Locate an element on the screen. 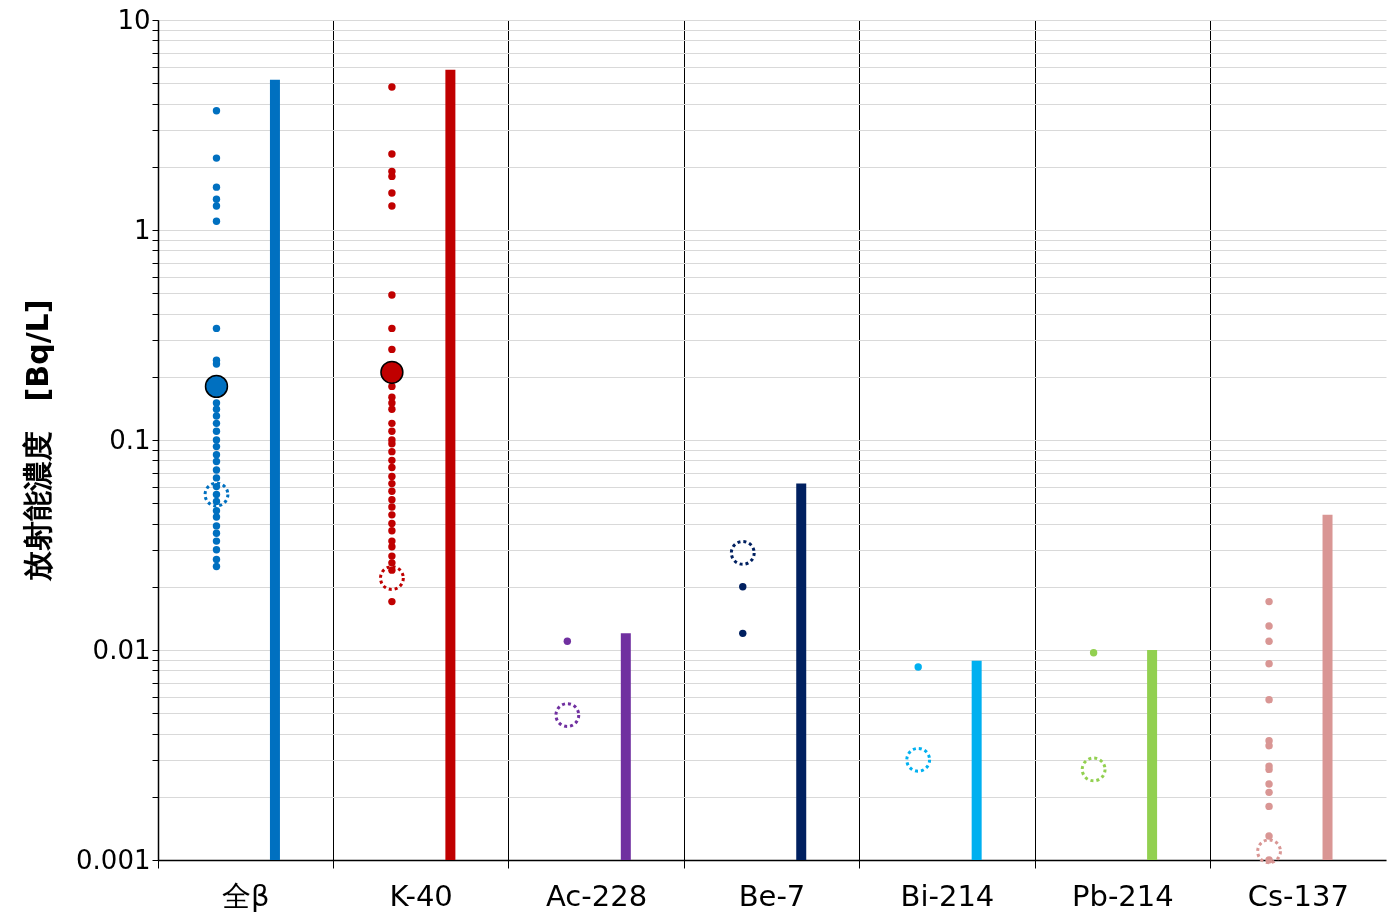  x-tick-label: Pb-214 is located at coordinates (1123, 895).